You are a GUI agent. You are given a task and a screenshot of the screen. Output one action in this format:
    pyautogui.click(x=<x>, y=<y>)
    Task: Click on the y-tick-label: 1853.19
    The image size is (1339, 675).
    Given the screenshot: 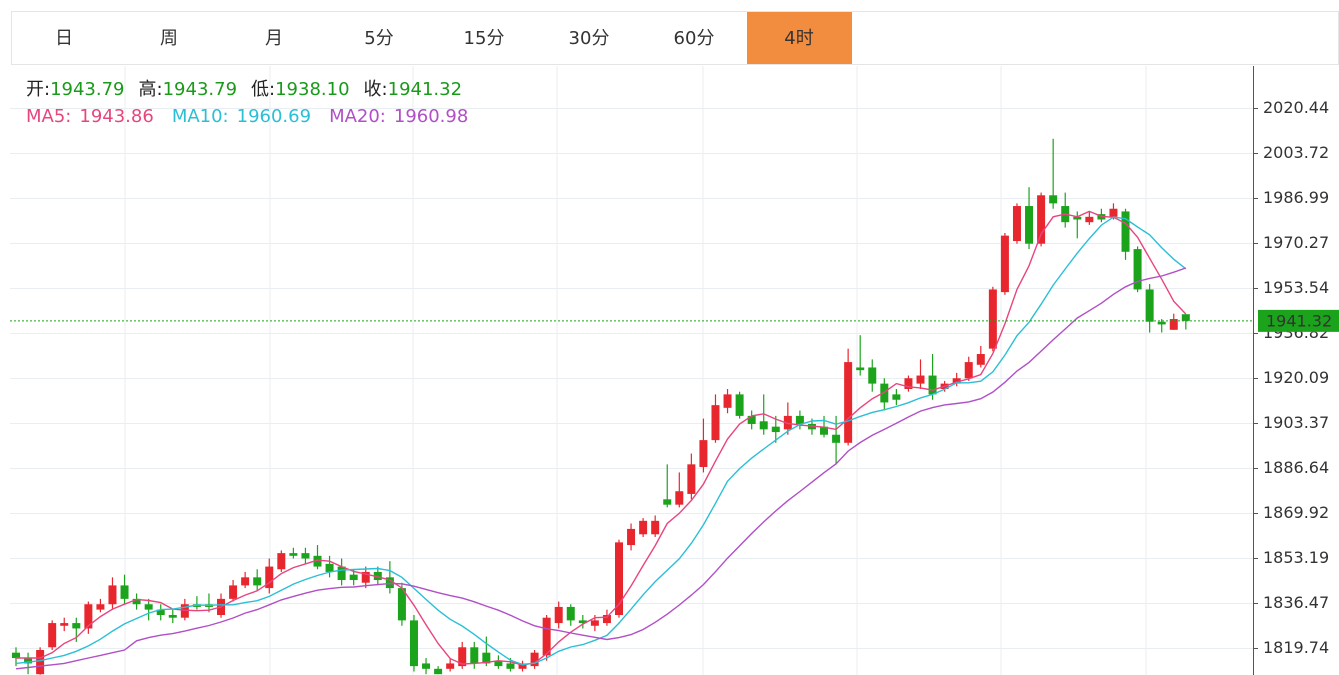 What is the action you would take?
    pyautogui.click(x=1296, y=557)
    